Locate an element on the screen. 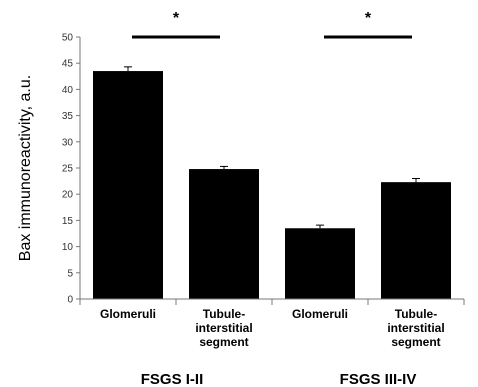 The image size is (478, 387). category-label-2-line-3: segment is located at coordinates (223, 342).